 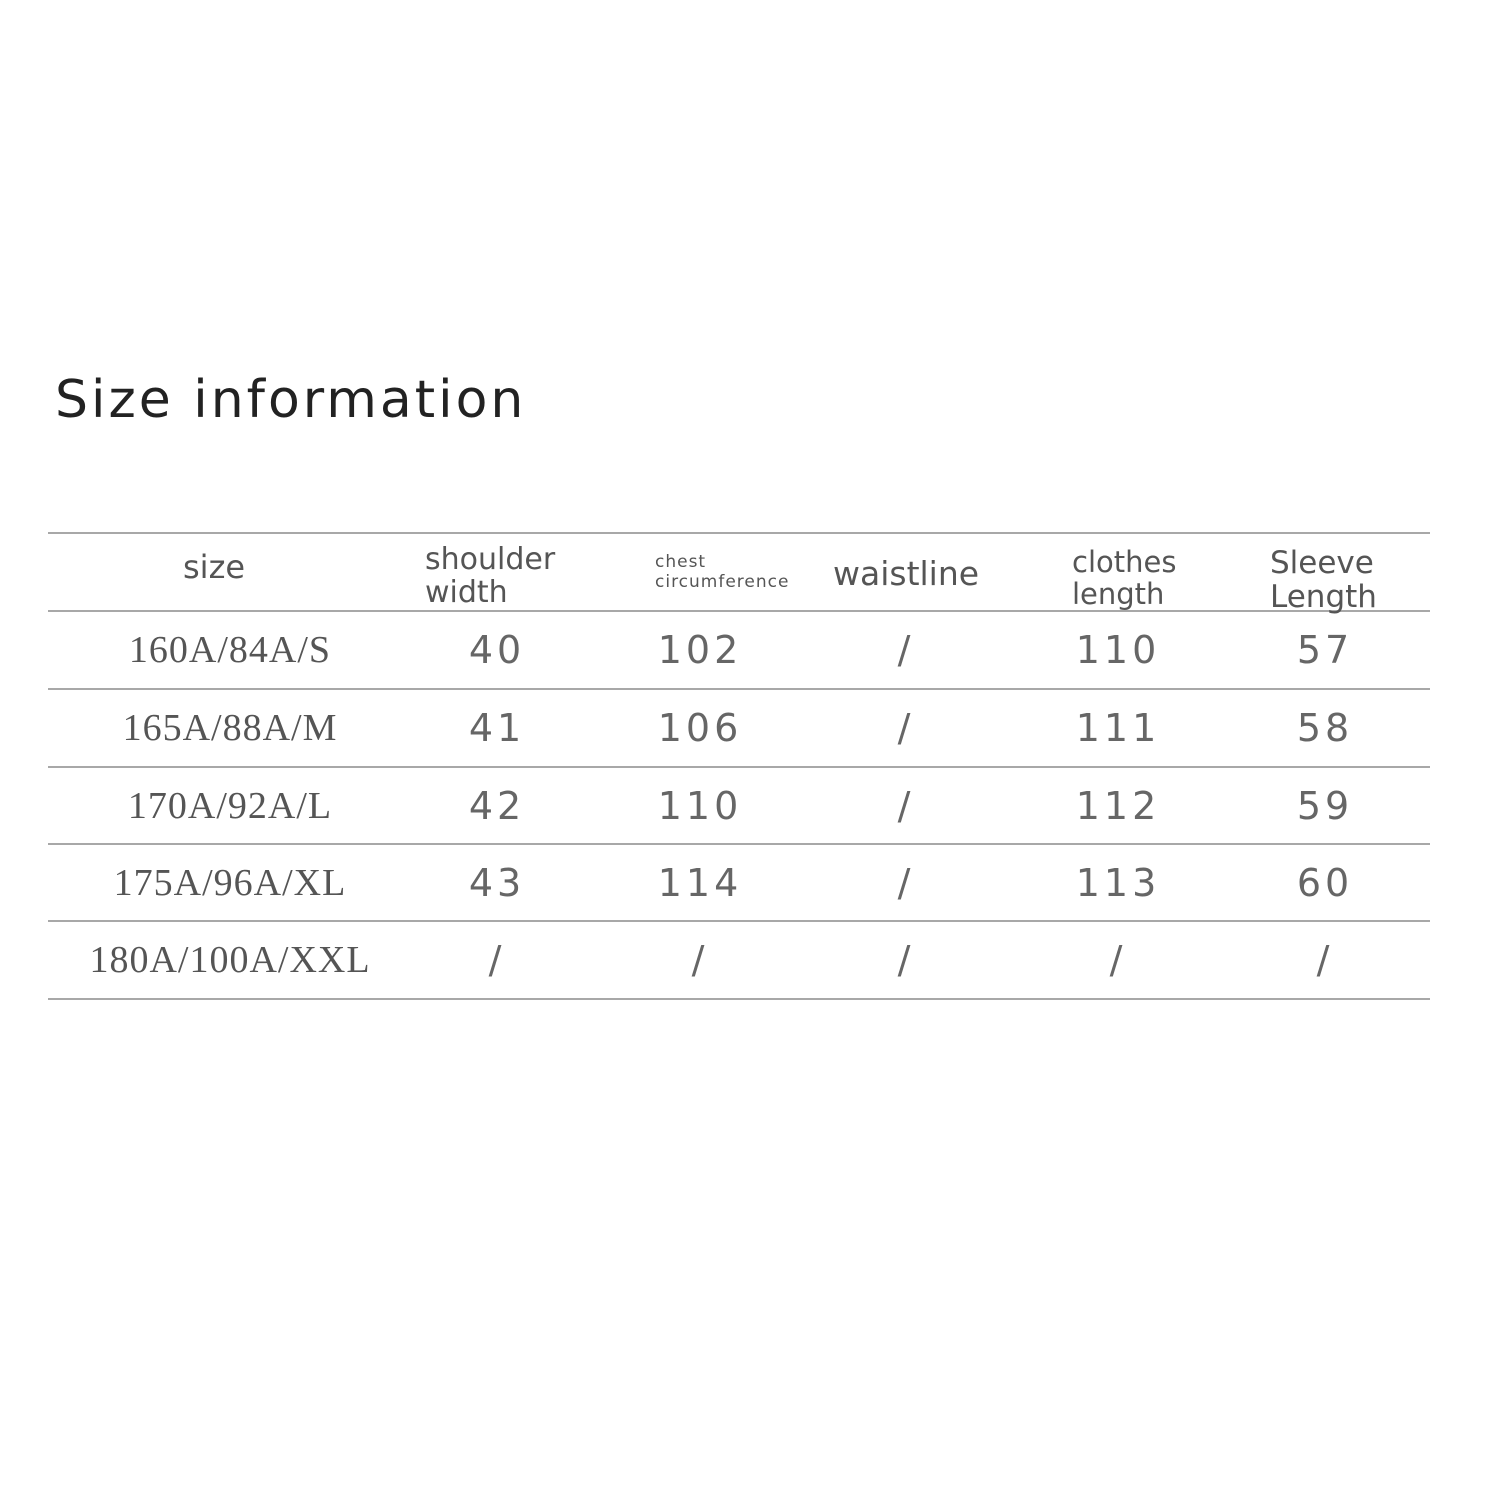 I want to click on measurement: 60, so click(x=1325, y=883).